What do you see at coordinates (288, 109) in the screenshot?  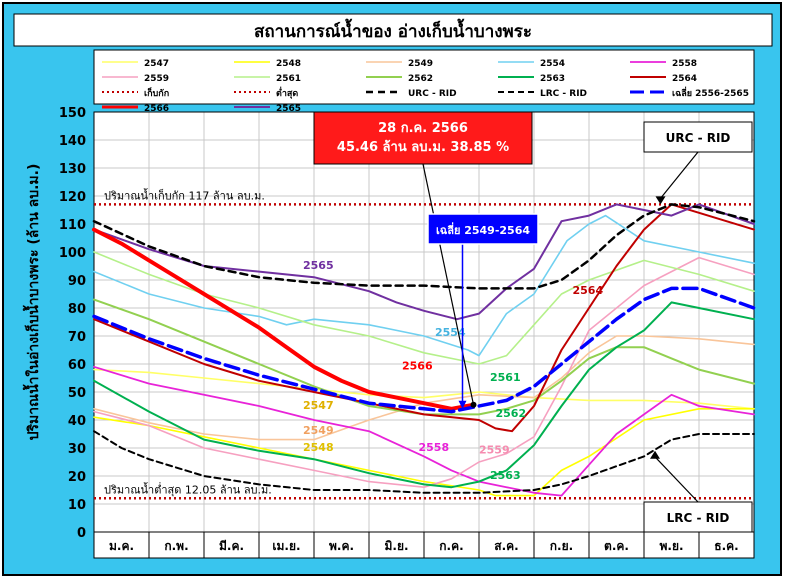 I see `legend-label-2565: 2565` at bounding box center [288, 109].